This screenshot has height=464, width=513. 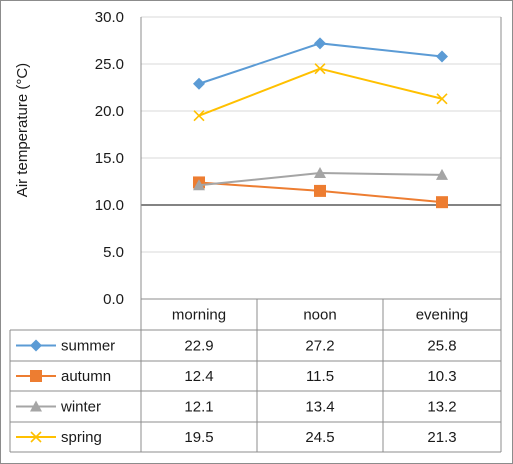 I want to click on series-winter, so click(x=320, y=179).